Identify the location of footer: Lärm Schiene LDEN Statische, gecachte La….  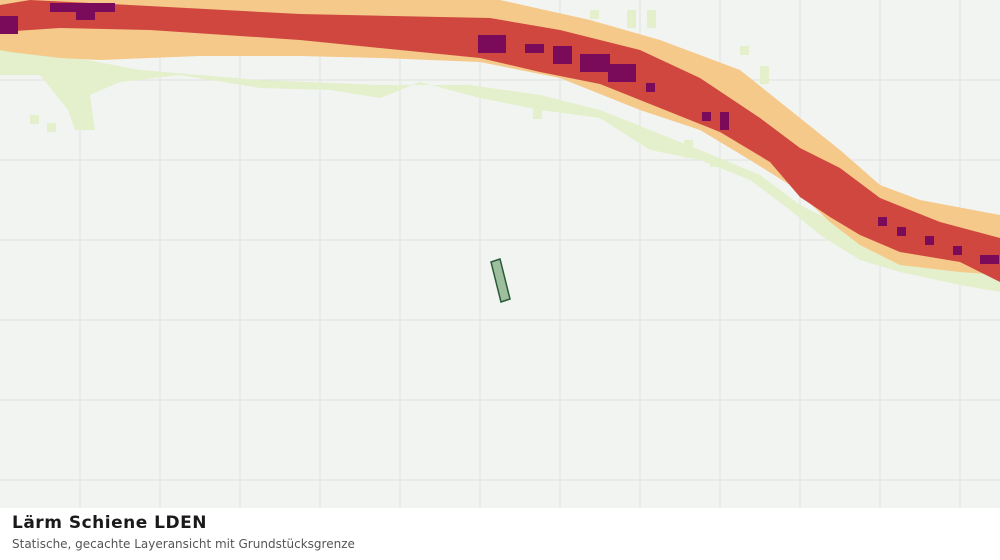
(500, 534).